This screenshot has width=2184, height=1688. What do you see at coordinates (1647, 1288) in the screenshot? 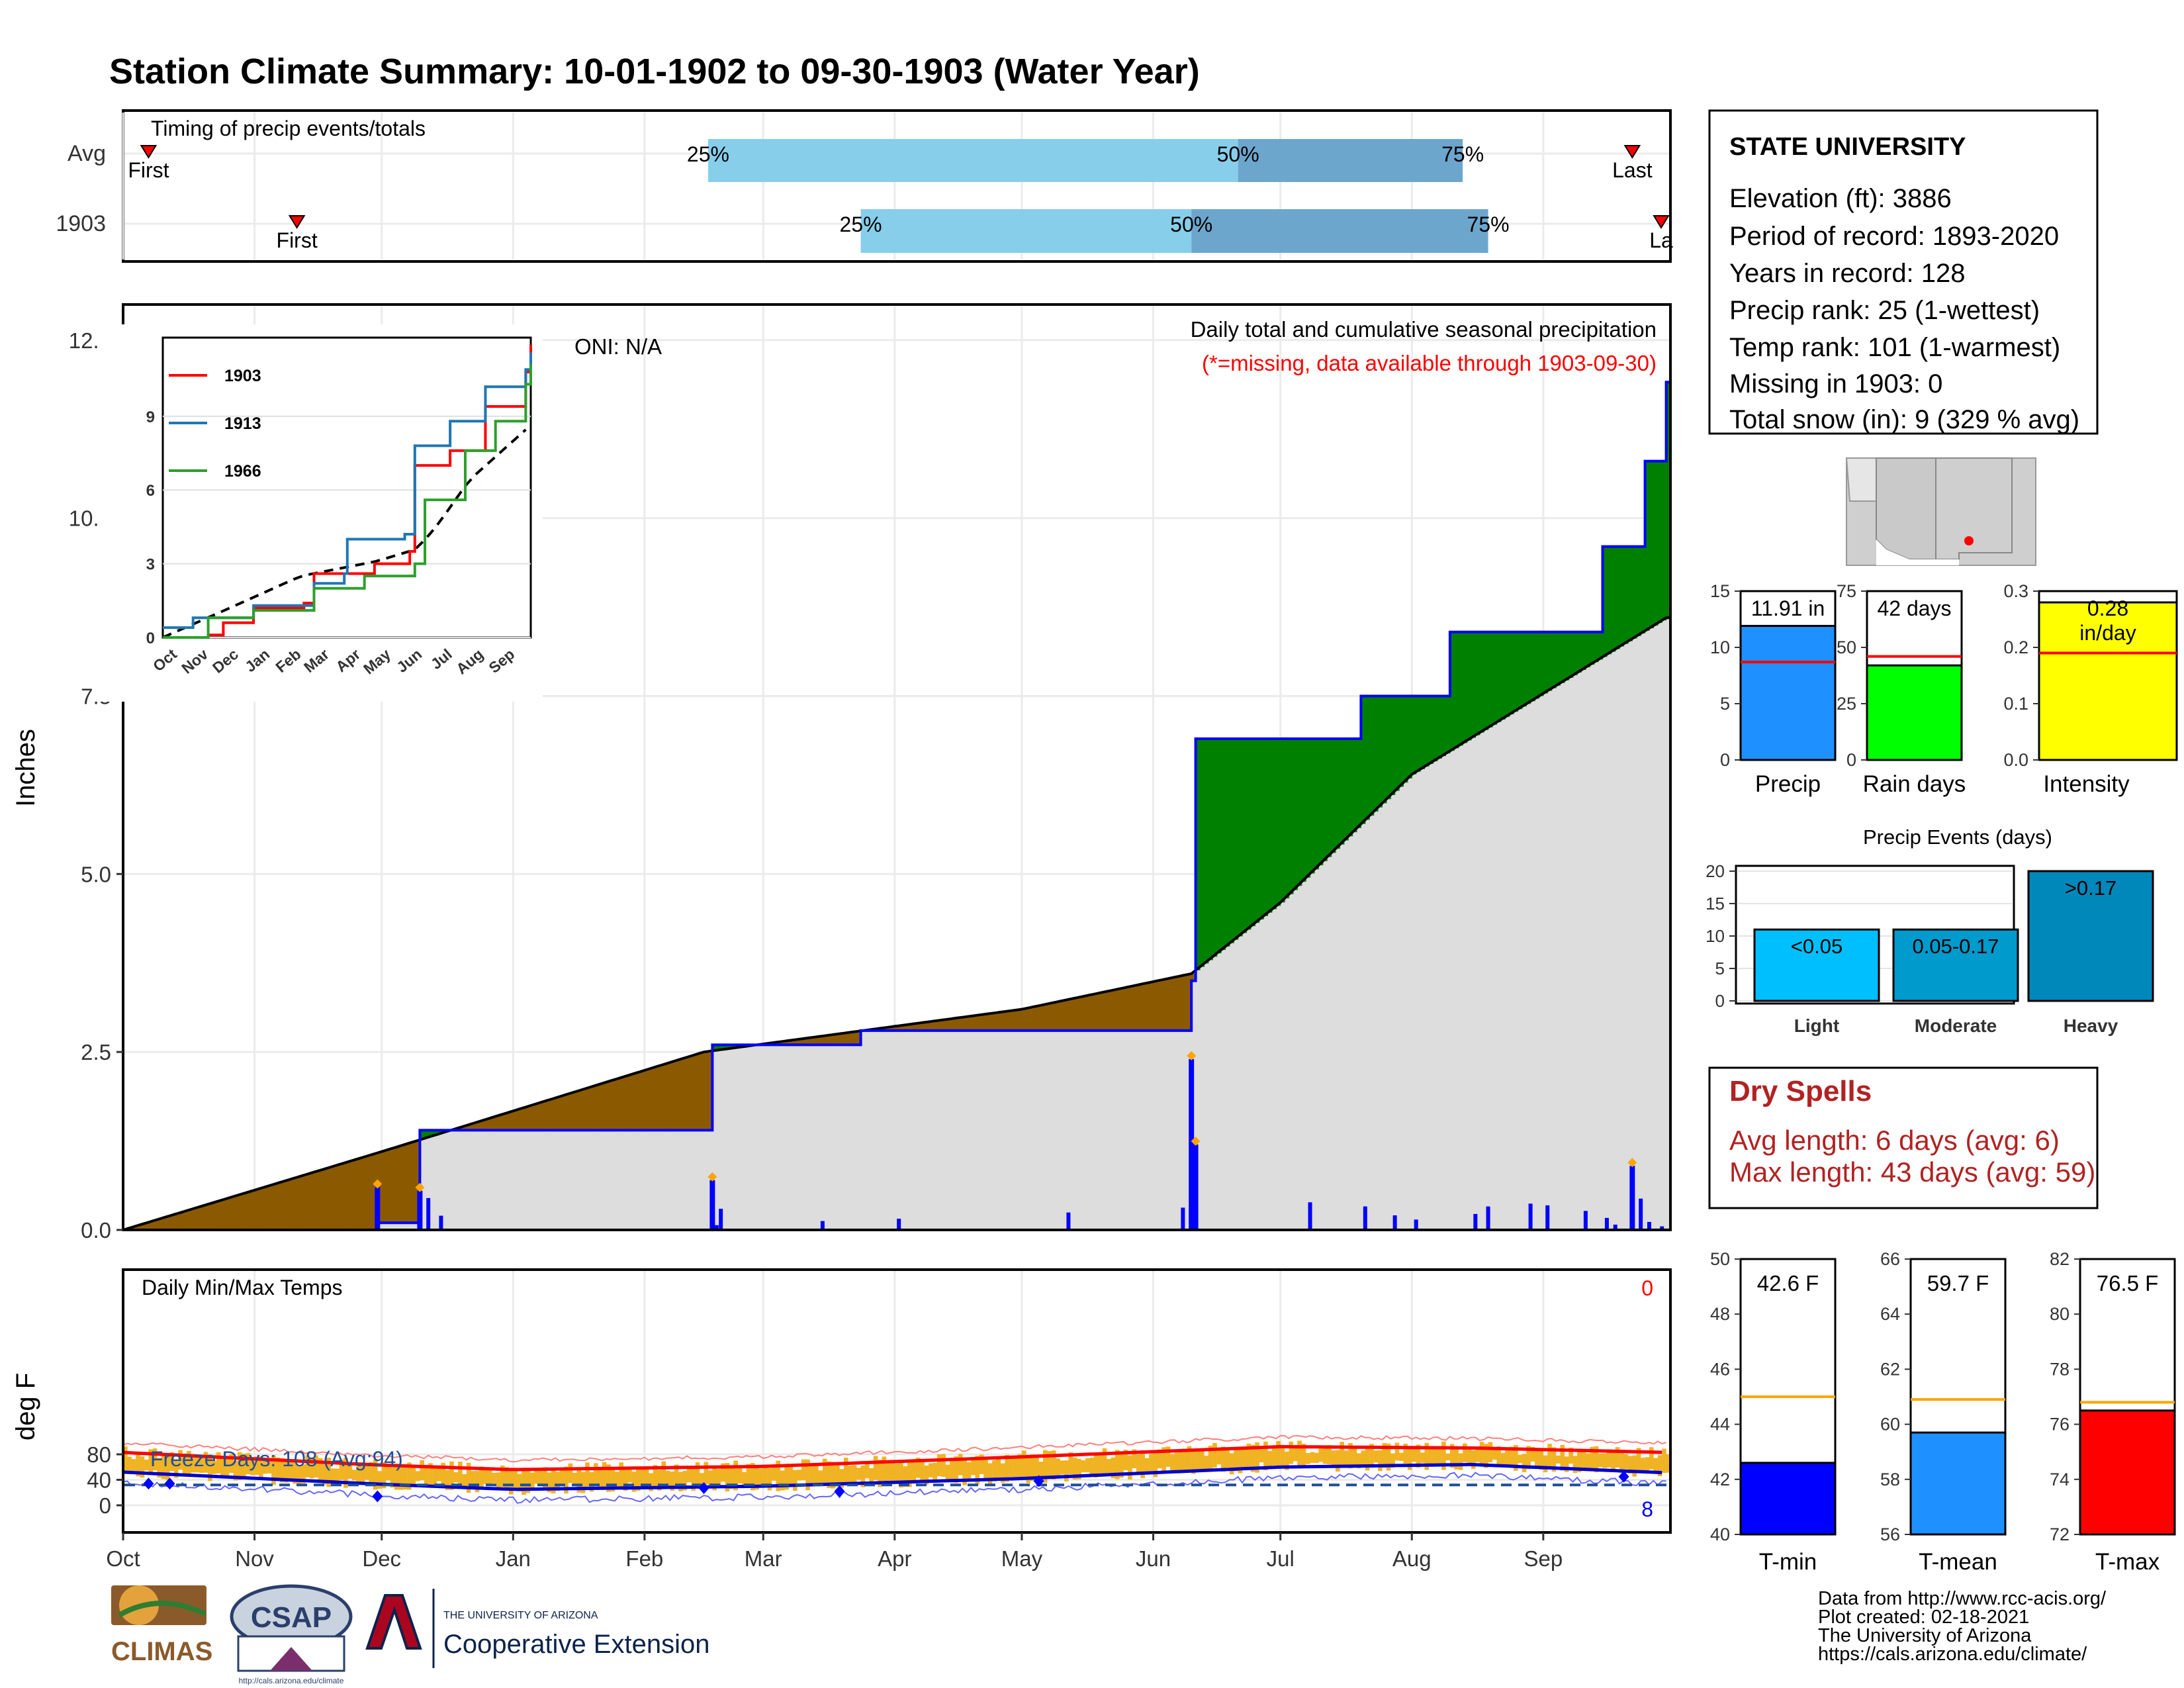
I see `hot-count: 0` at bounding box center [1647, 1288].